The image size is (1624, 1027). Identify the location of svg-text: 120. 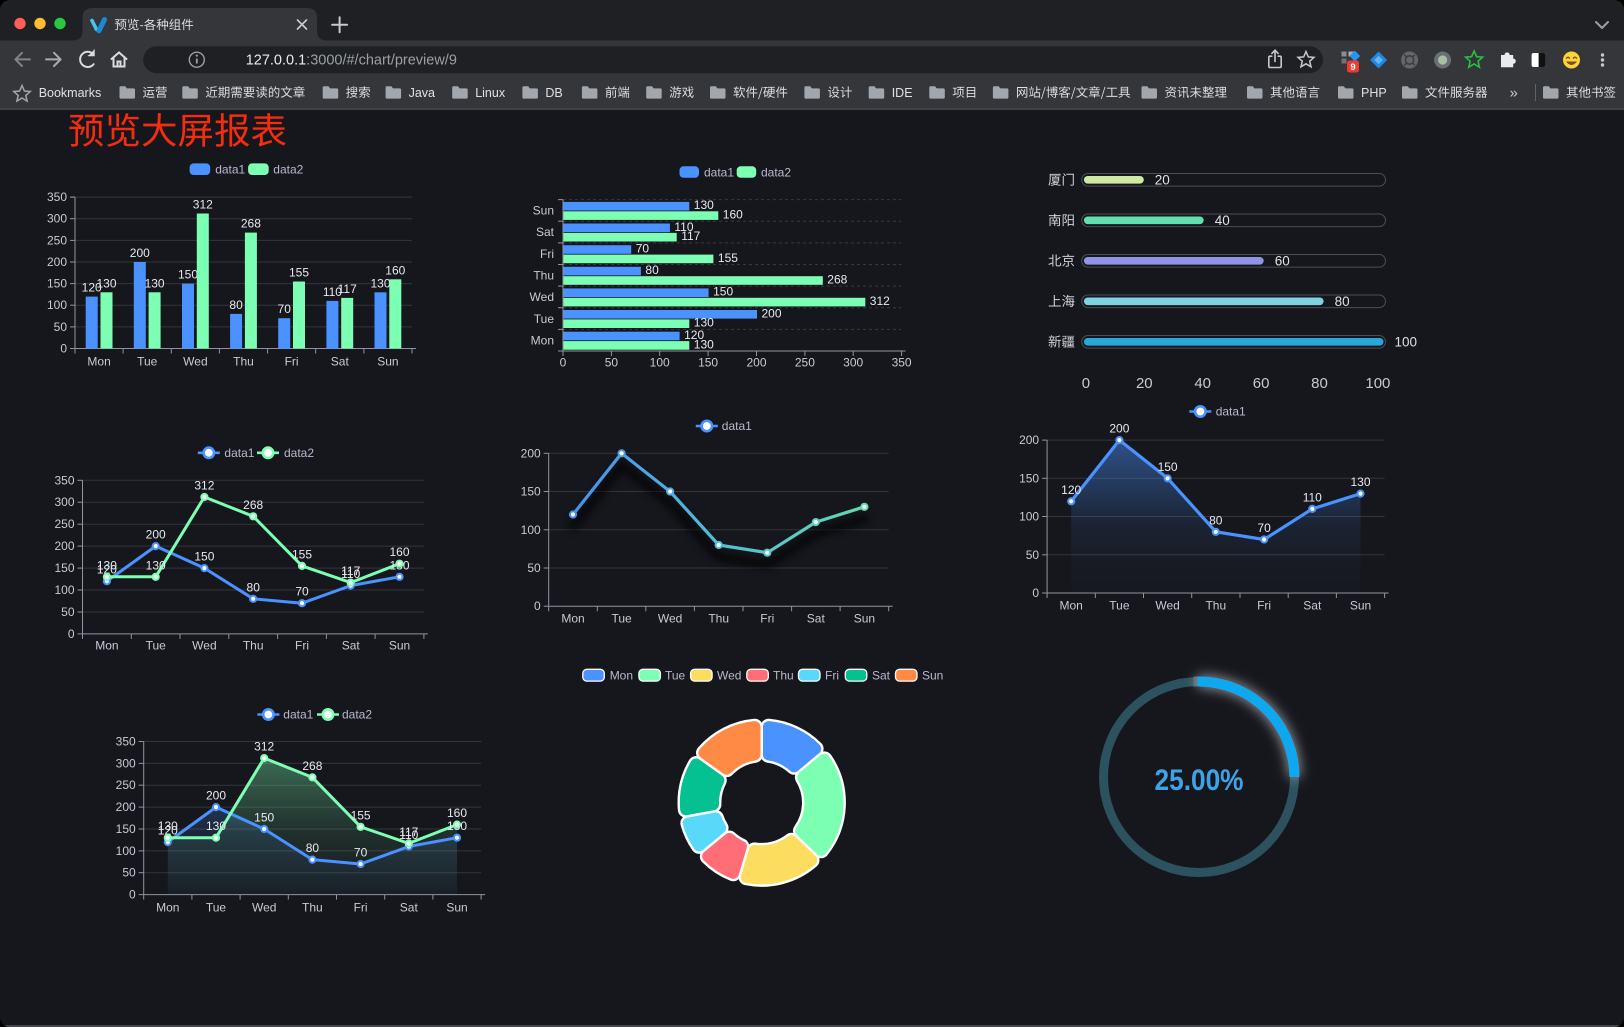
(92, 288).